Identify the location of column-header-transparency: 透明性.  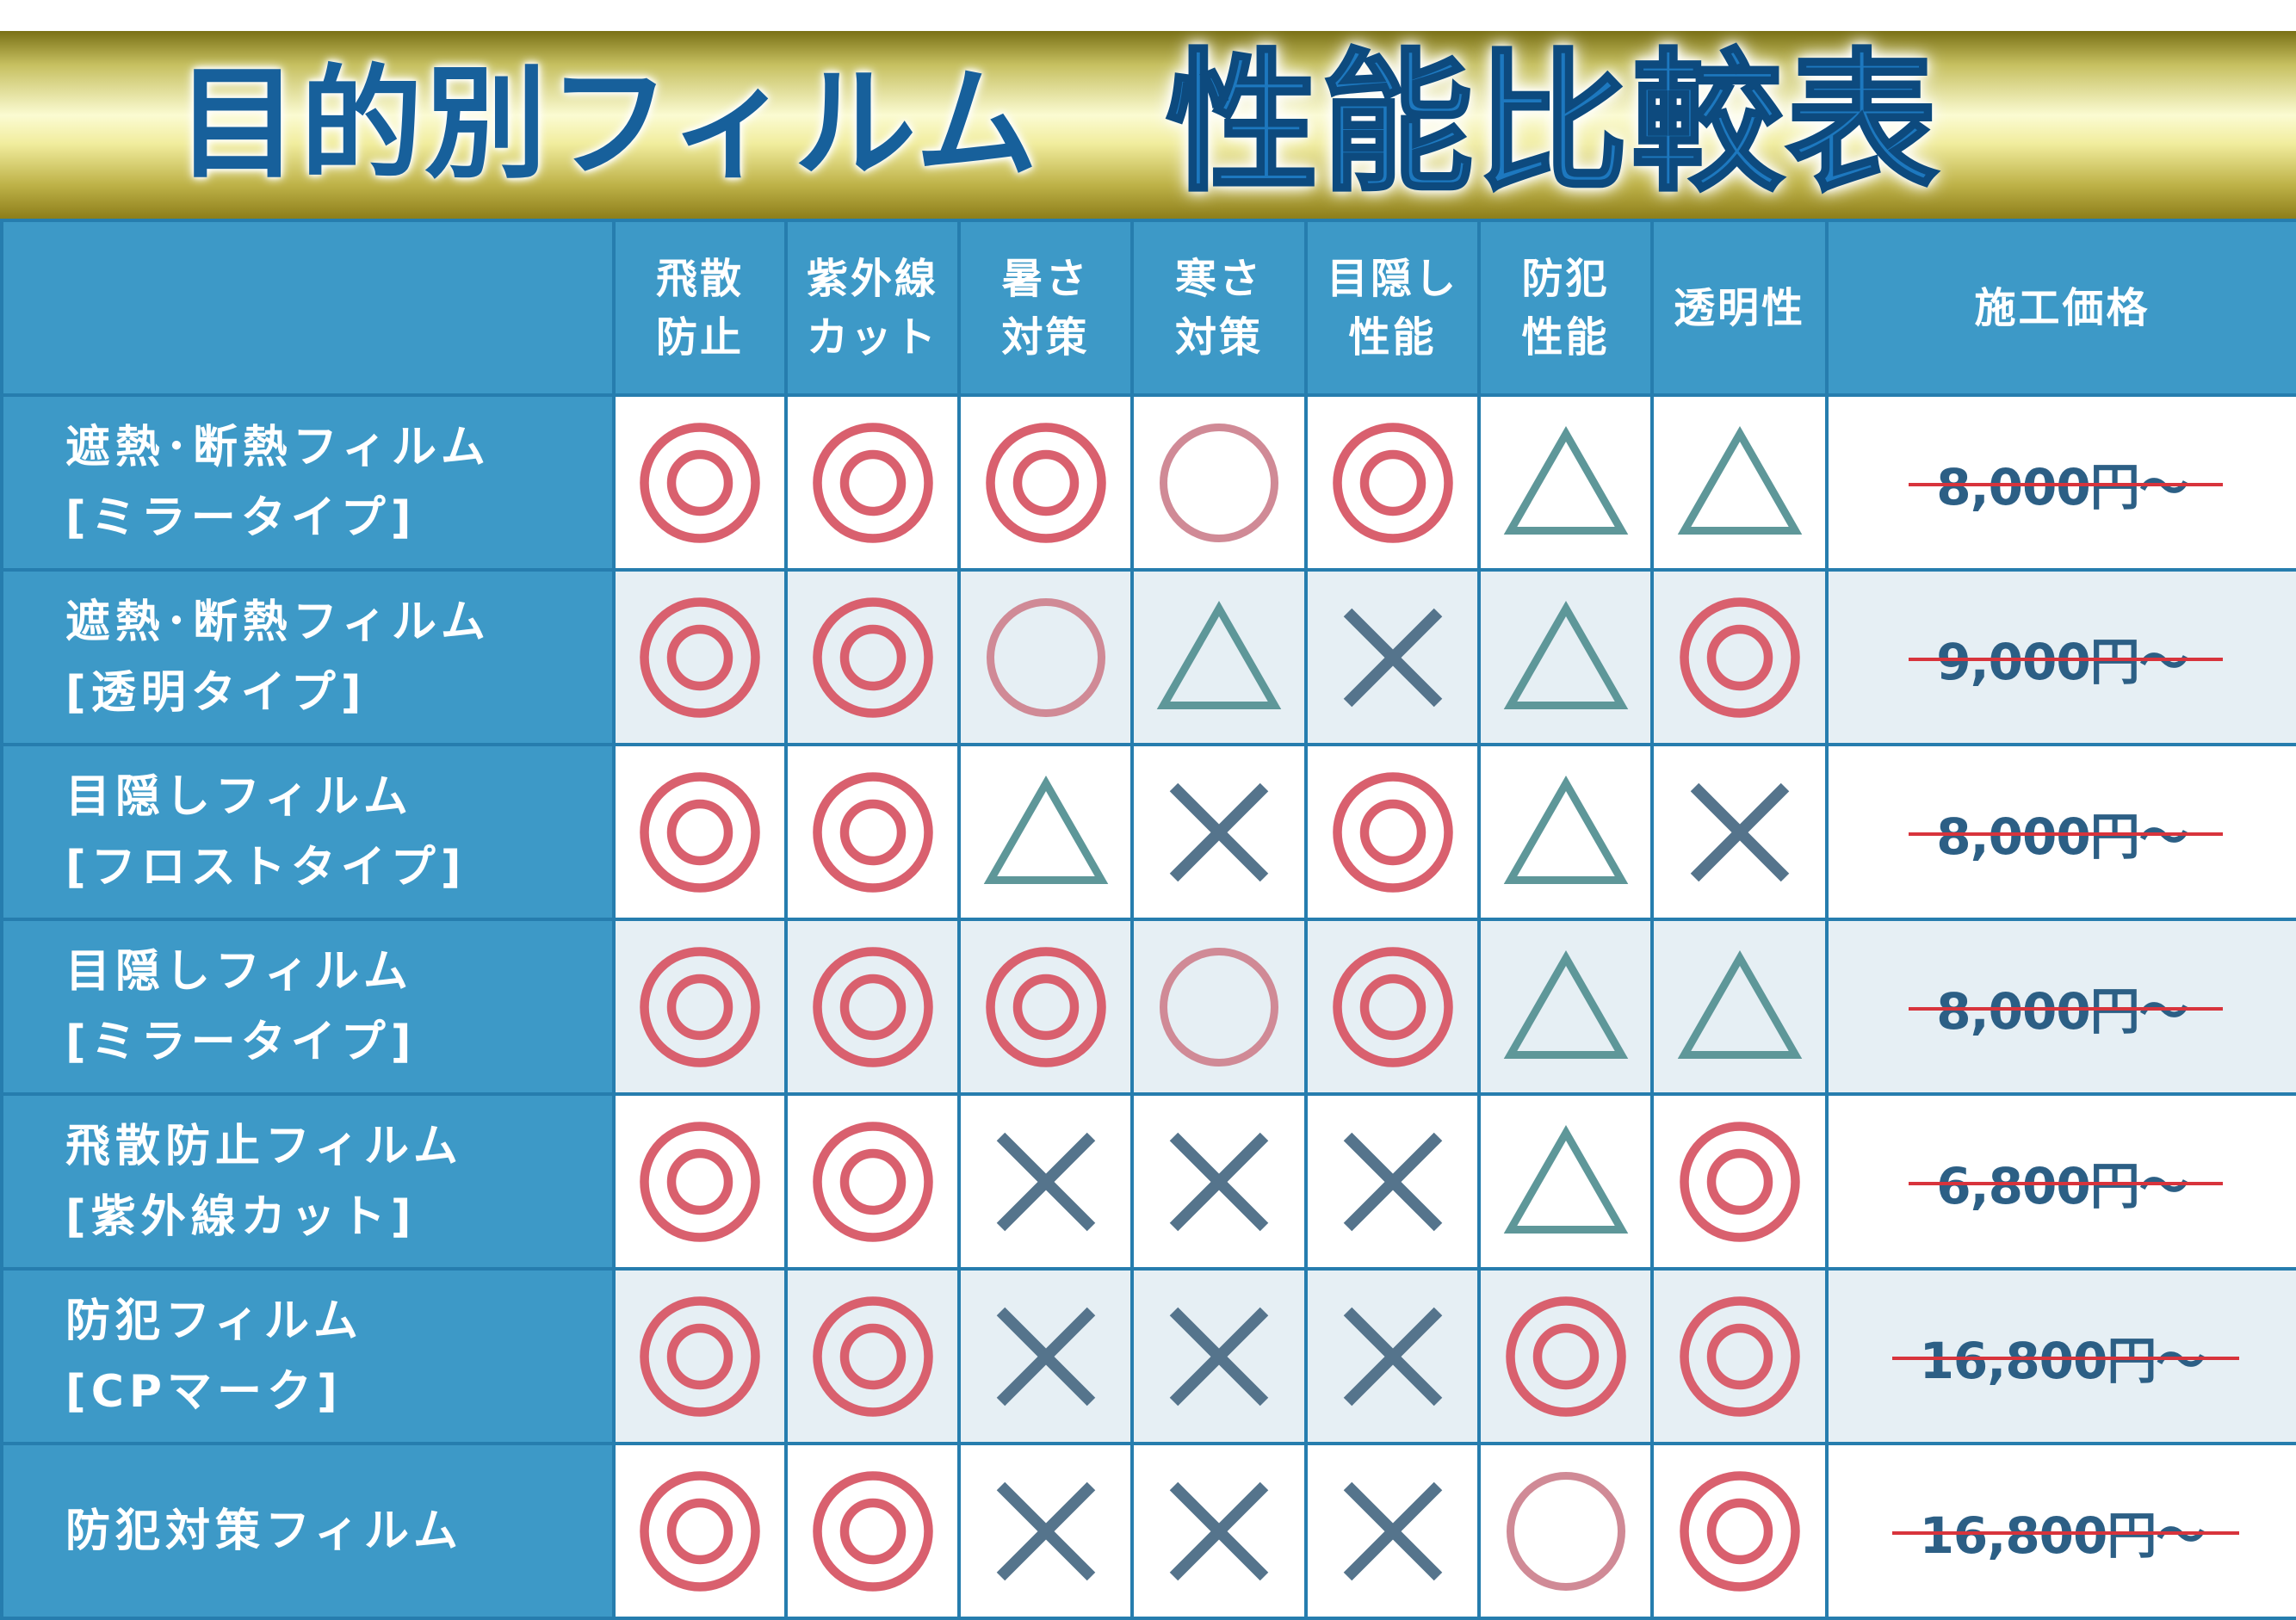
(1739, 308).